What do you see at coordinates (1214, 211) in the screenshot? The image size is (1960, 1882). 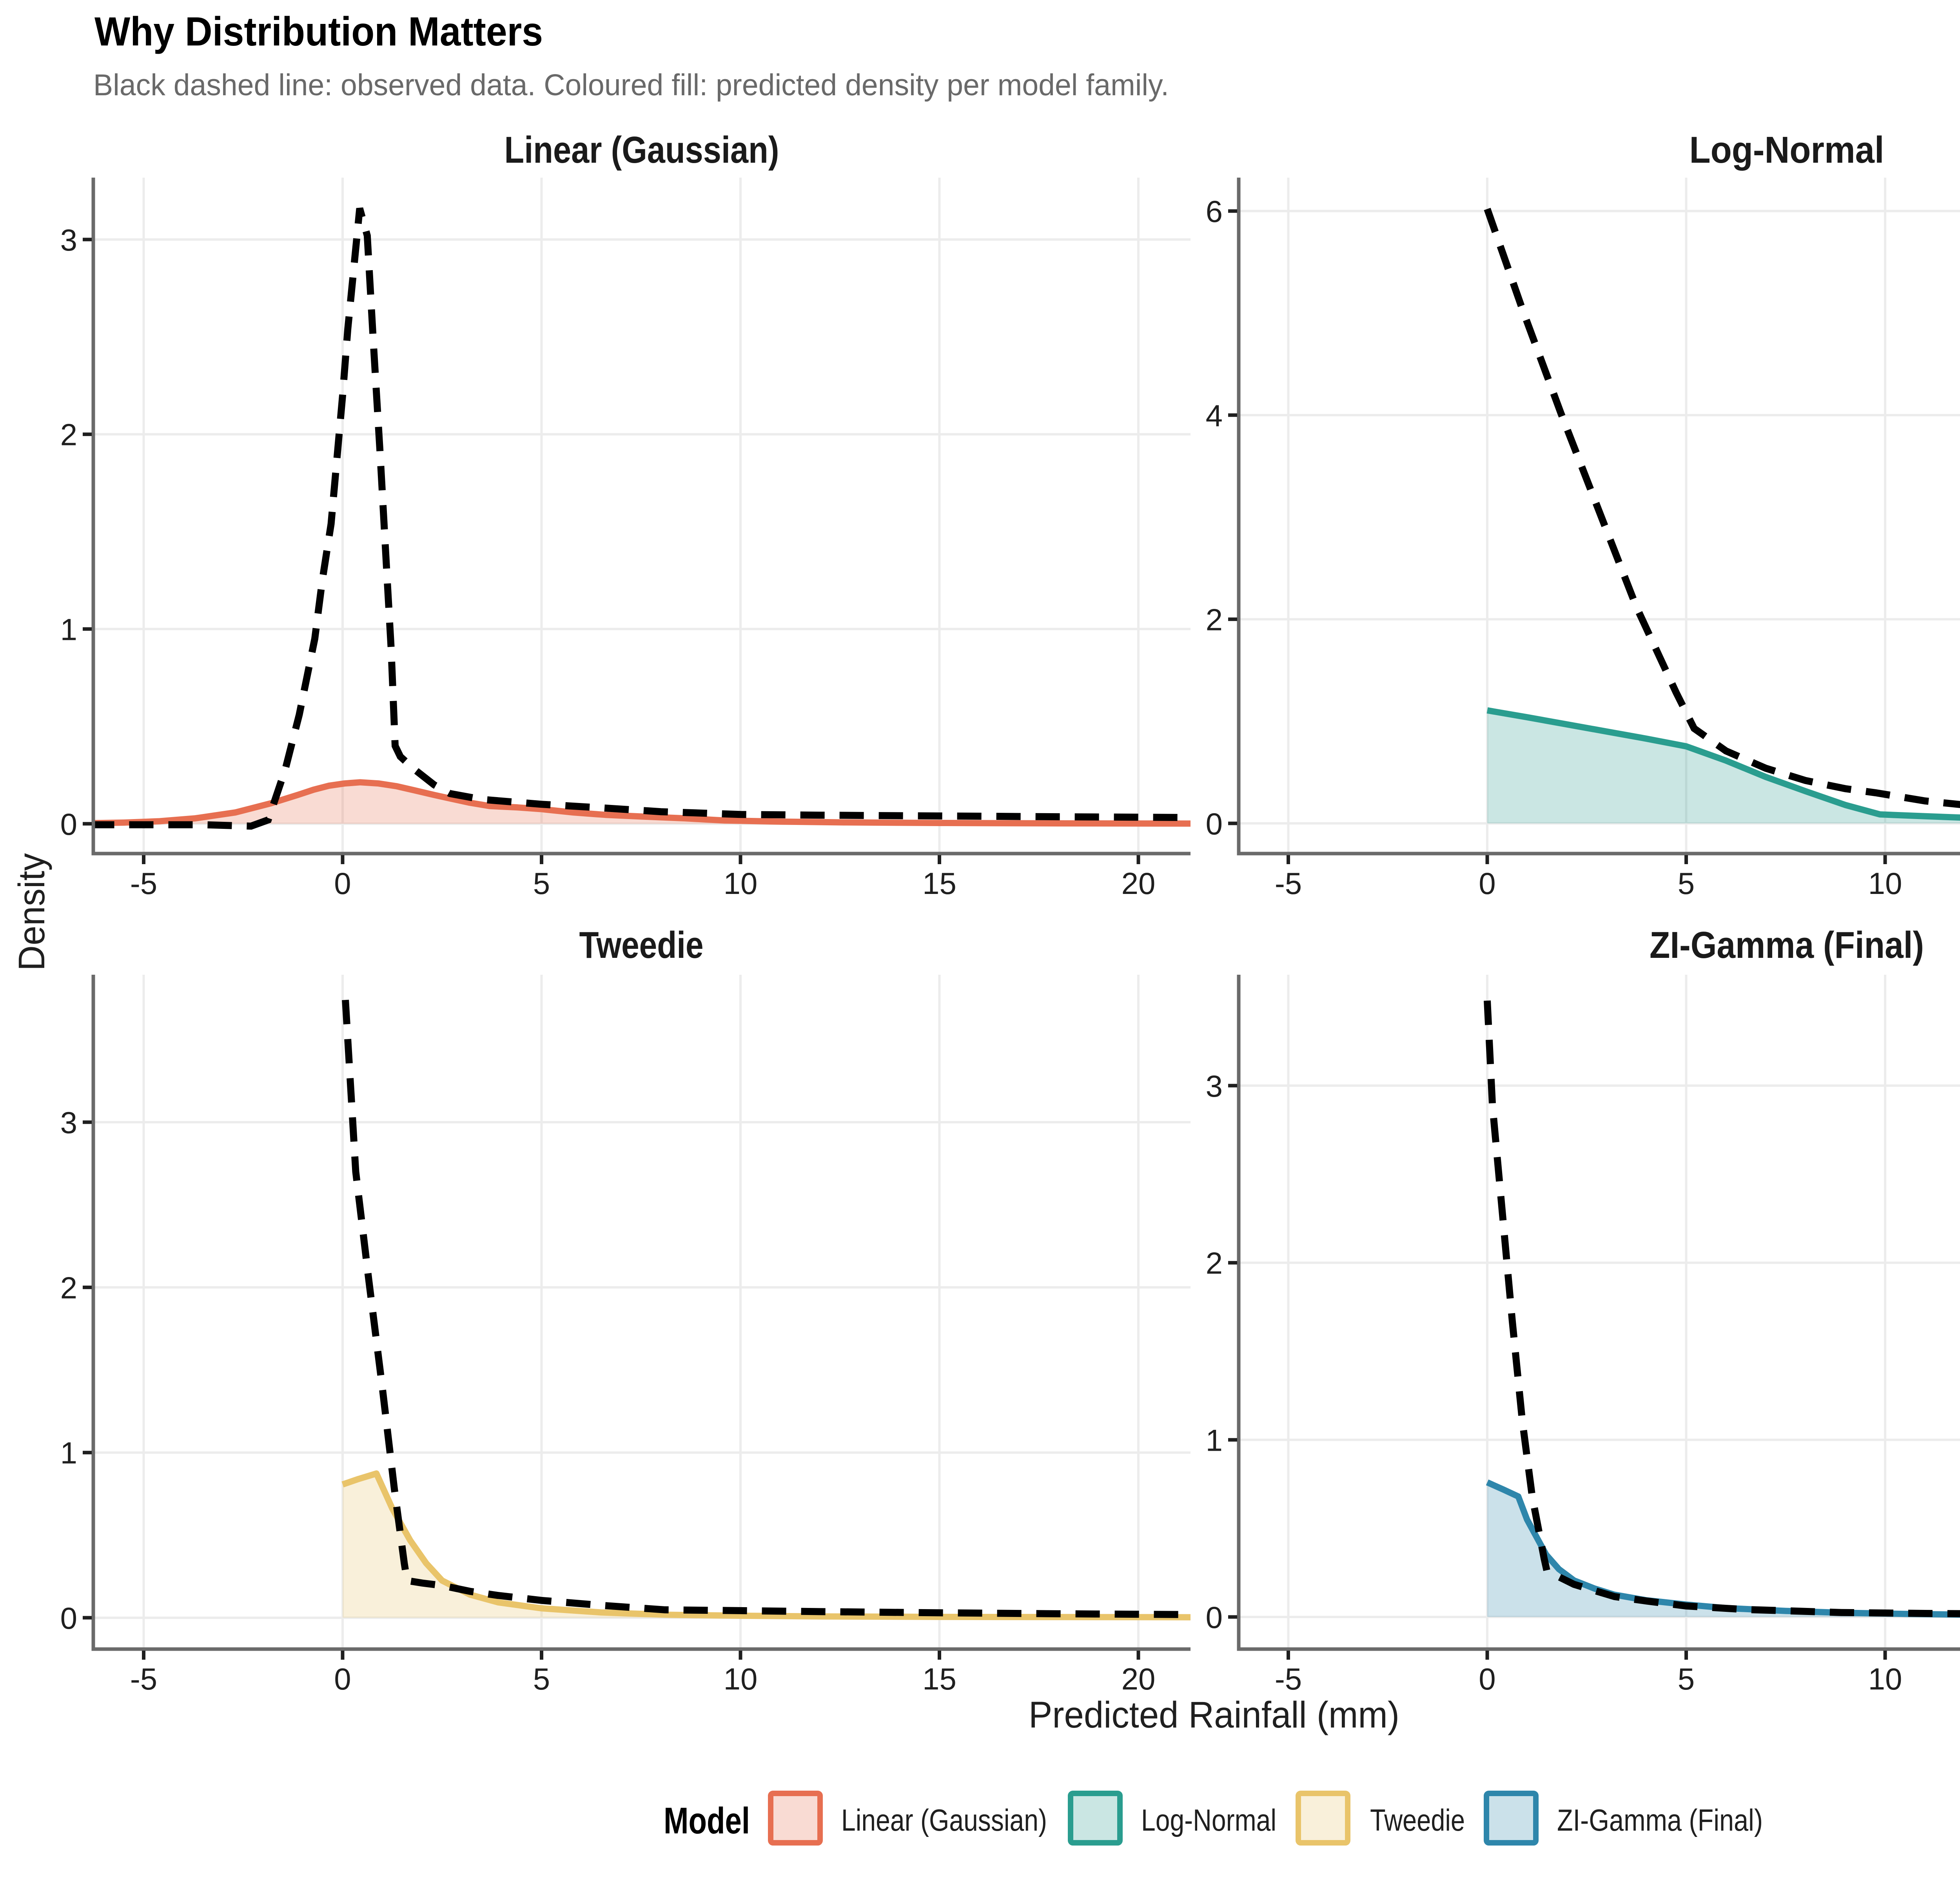 I see `svg-text: 6` at bounding box center [1214, 211].